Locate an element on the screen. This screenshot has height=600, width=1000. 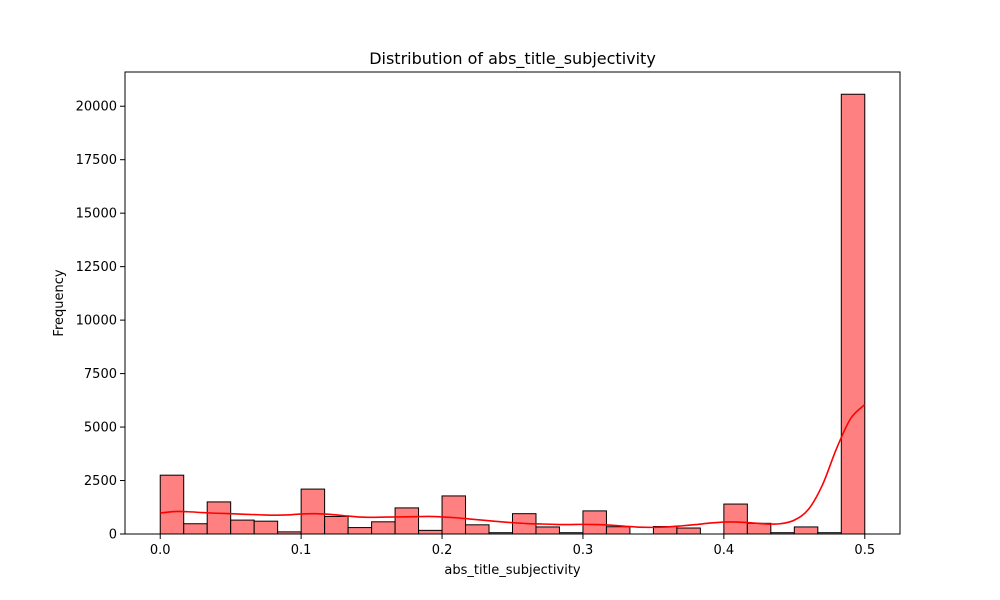
y-tick-label: 20000 is located at coordinates (96, 107).